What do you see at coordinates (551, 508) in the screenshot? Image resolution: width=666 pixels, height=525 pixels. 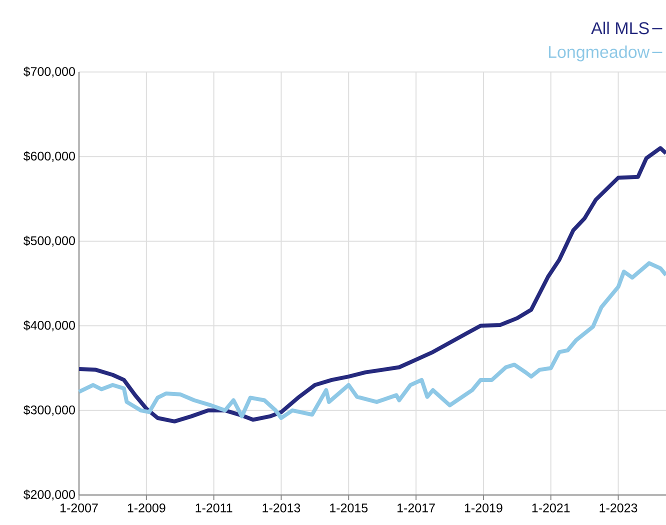 I see `x-tick-label: 1-2021` at bounding box center [551, 508].